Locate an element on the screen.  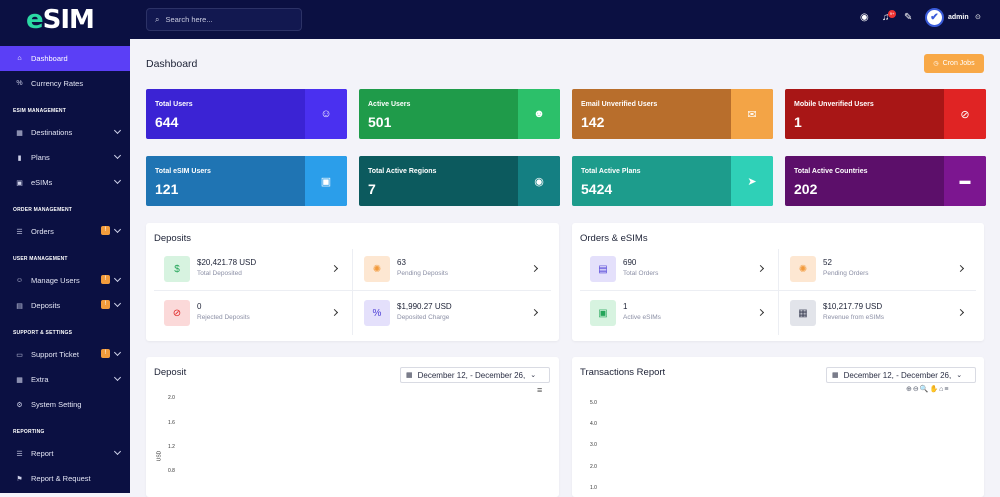
section-user-management: USER MANAGEMENT is located at coordinates (40, 259).